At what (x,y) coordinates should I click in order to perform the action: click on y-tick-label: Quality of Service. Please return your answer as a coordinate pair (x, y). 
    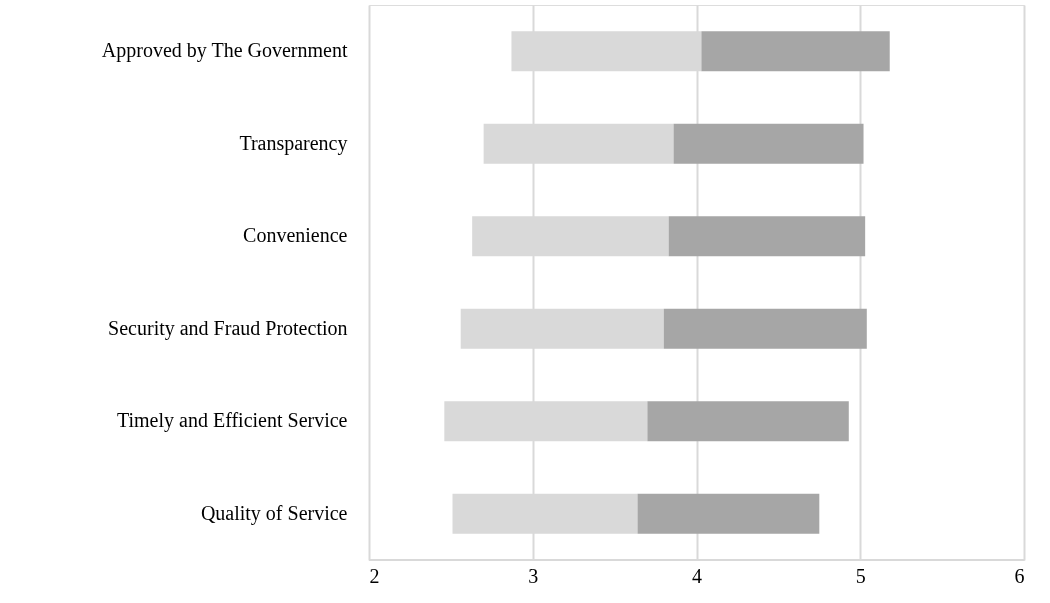
    Looking at the image, I should click on (274, 513).